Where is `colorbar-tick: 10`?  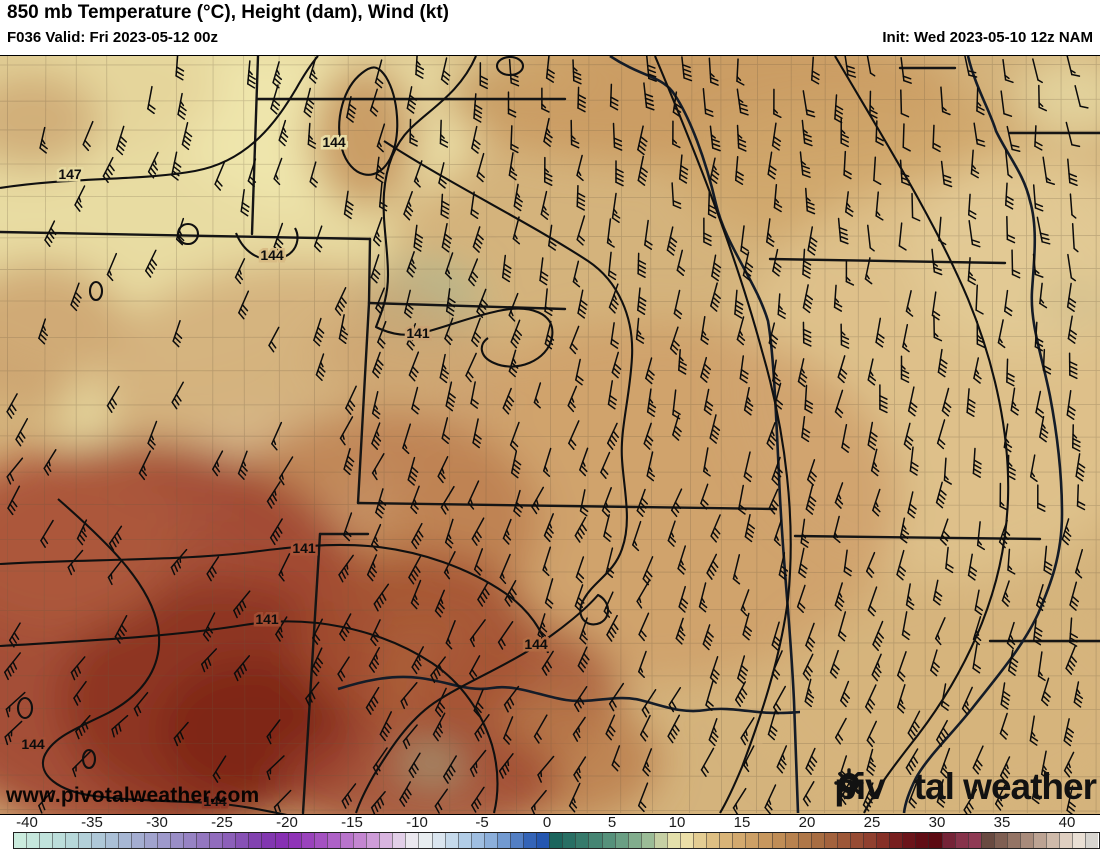
colorbar-tick: 10 is located at coordinates (677, 822).